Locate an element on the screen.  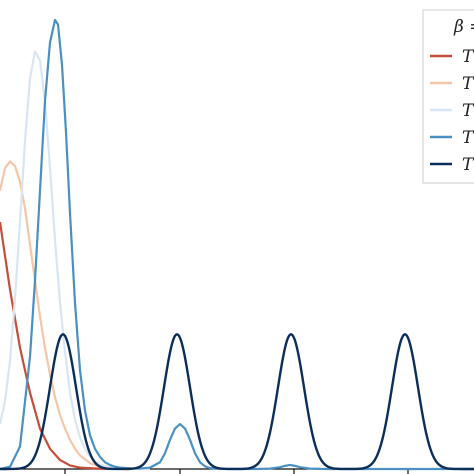
legend-label-3: T is located at coordinates (468, 138).